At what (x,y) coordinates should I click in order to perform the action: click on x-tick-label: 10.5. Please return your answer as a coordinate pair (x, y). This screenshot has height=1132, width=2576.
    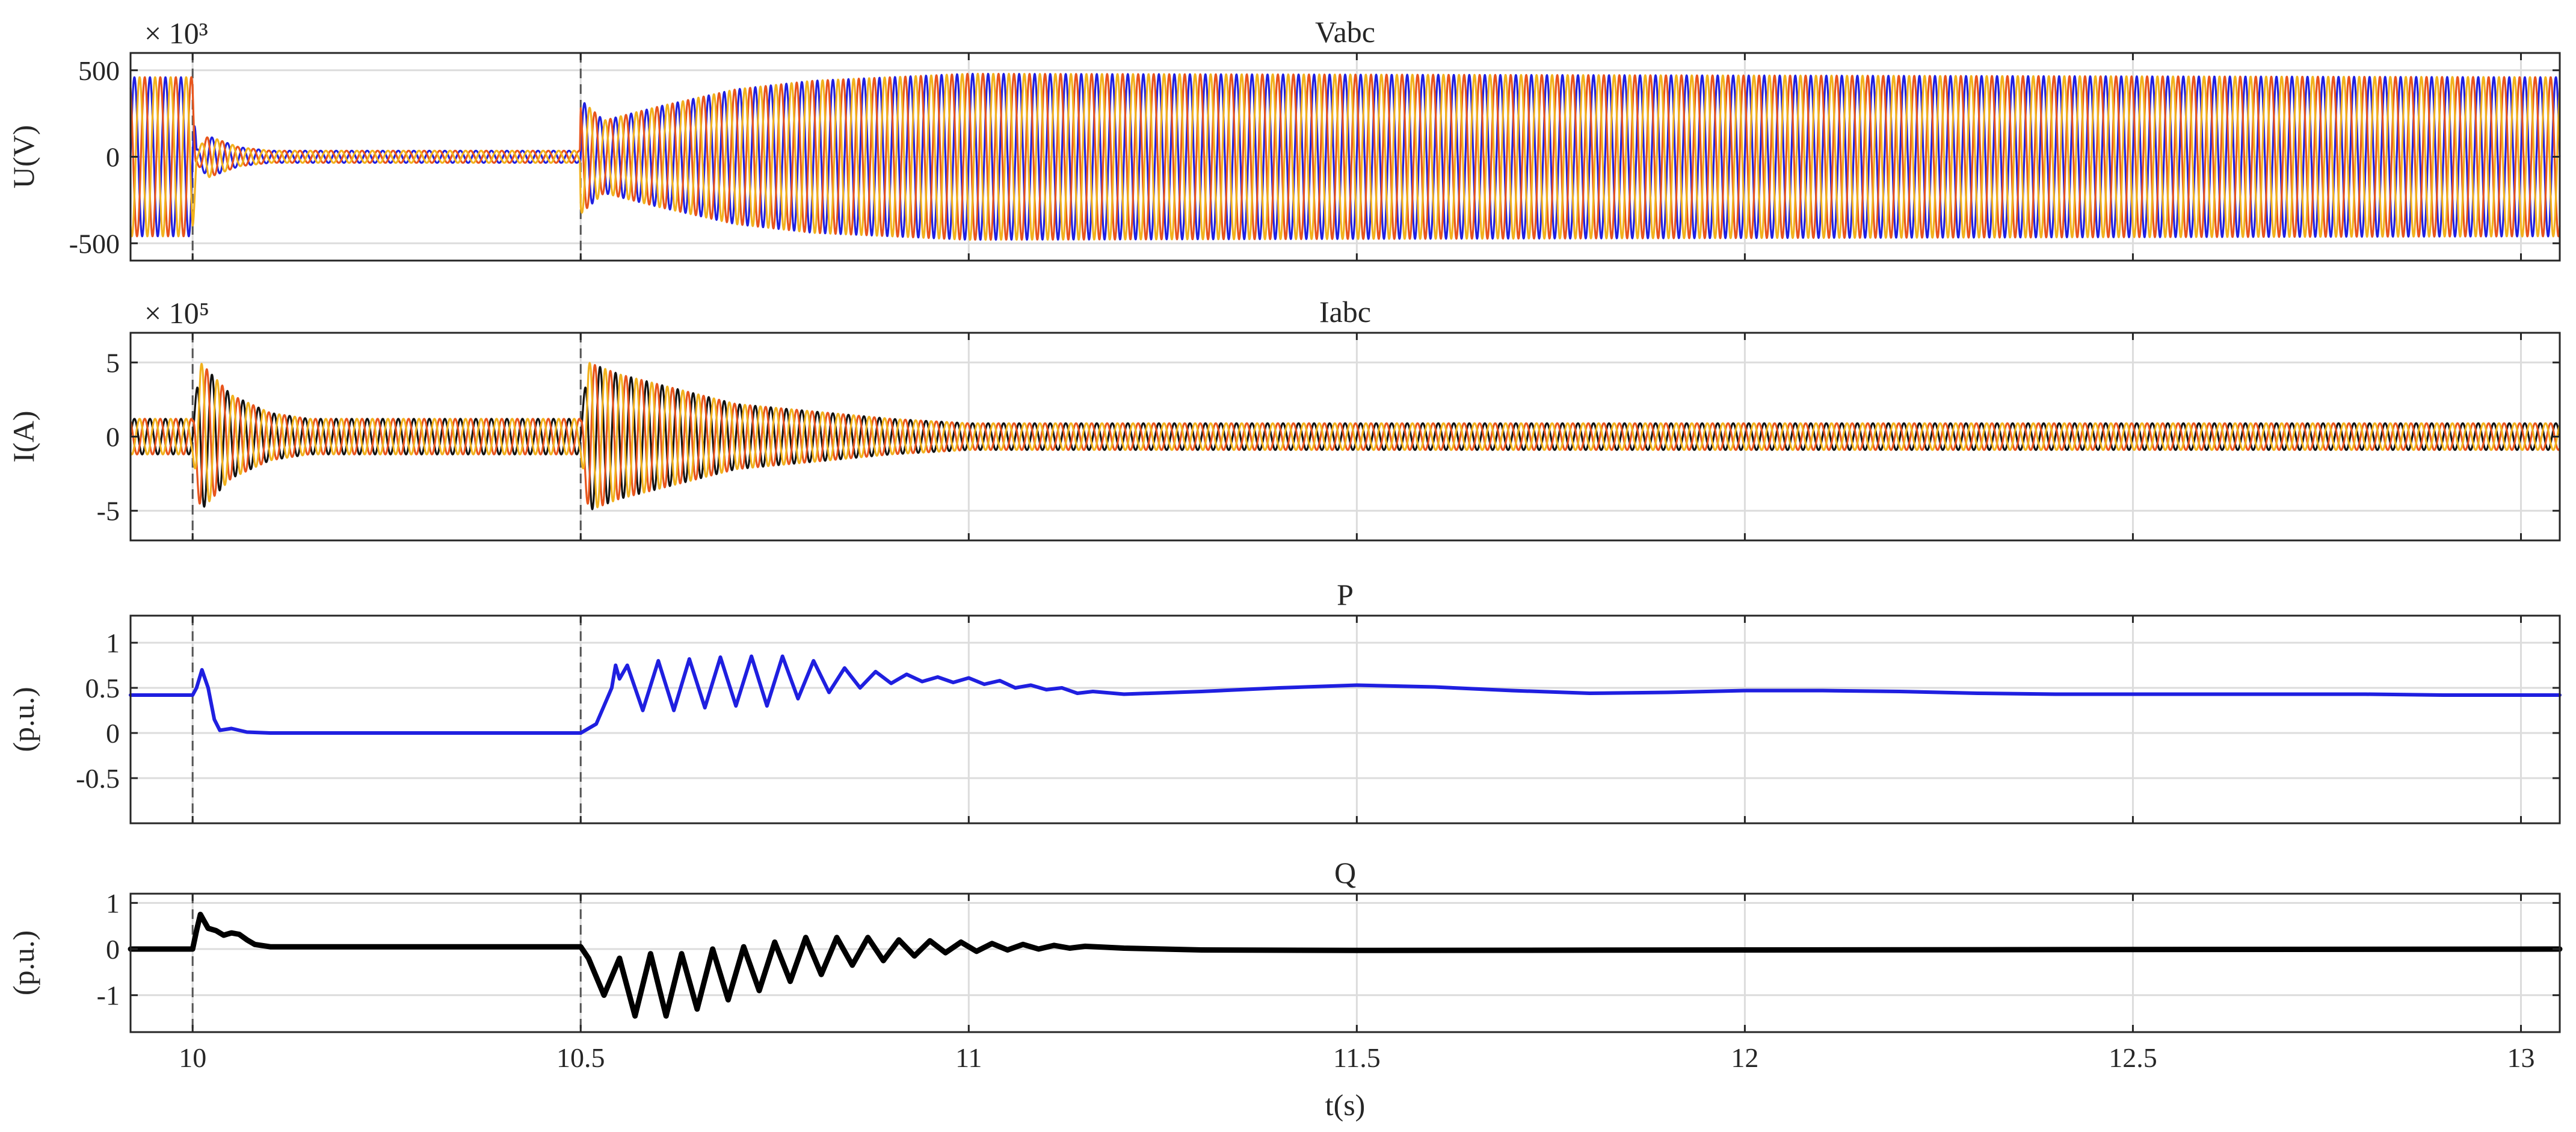
    Looking at the image, I should click on (580, 1057).